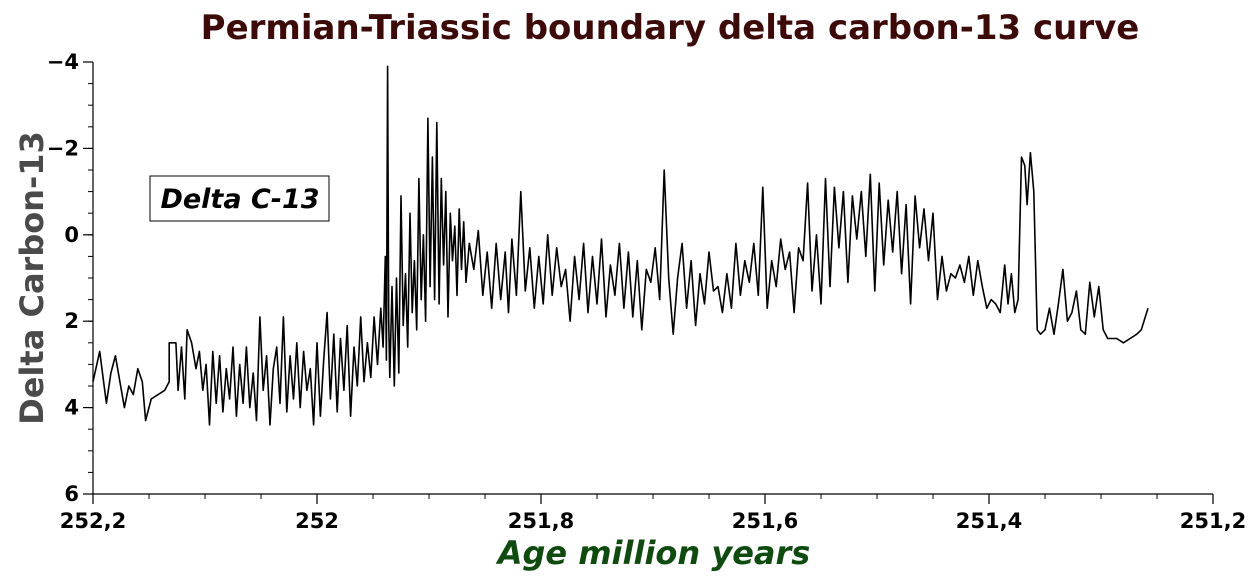  I want to click on y-tick-label: 2, so click(71, 321).